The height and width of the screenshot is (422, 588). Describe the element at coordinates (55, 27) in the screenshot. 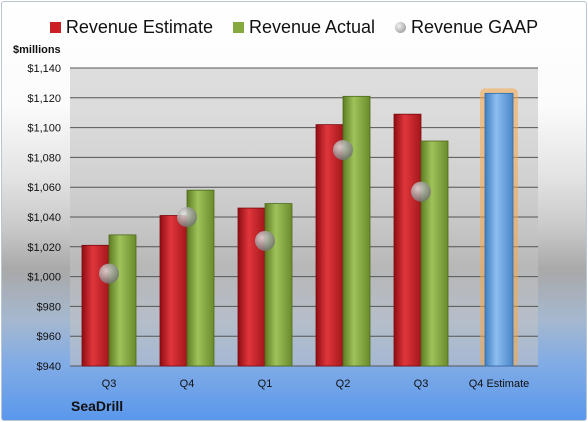

I see `legend-swatch-estimate` at that location.